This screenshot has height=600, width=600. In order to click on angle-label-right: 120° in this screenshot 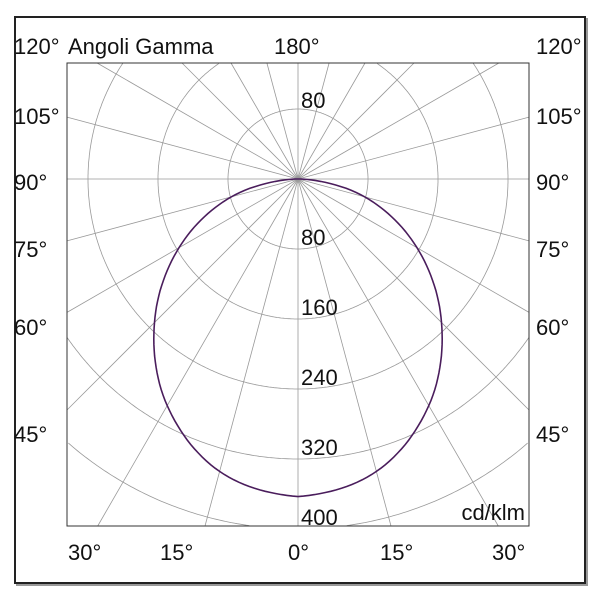, I will do `click(559, 46)`.